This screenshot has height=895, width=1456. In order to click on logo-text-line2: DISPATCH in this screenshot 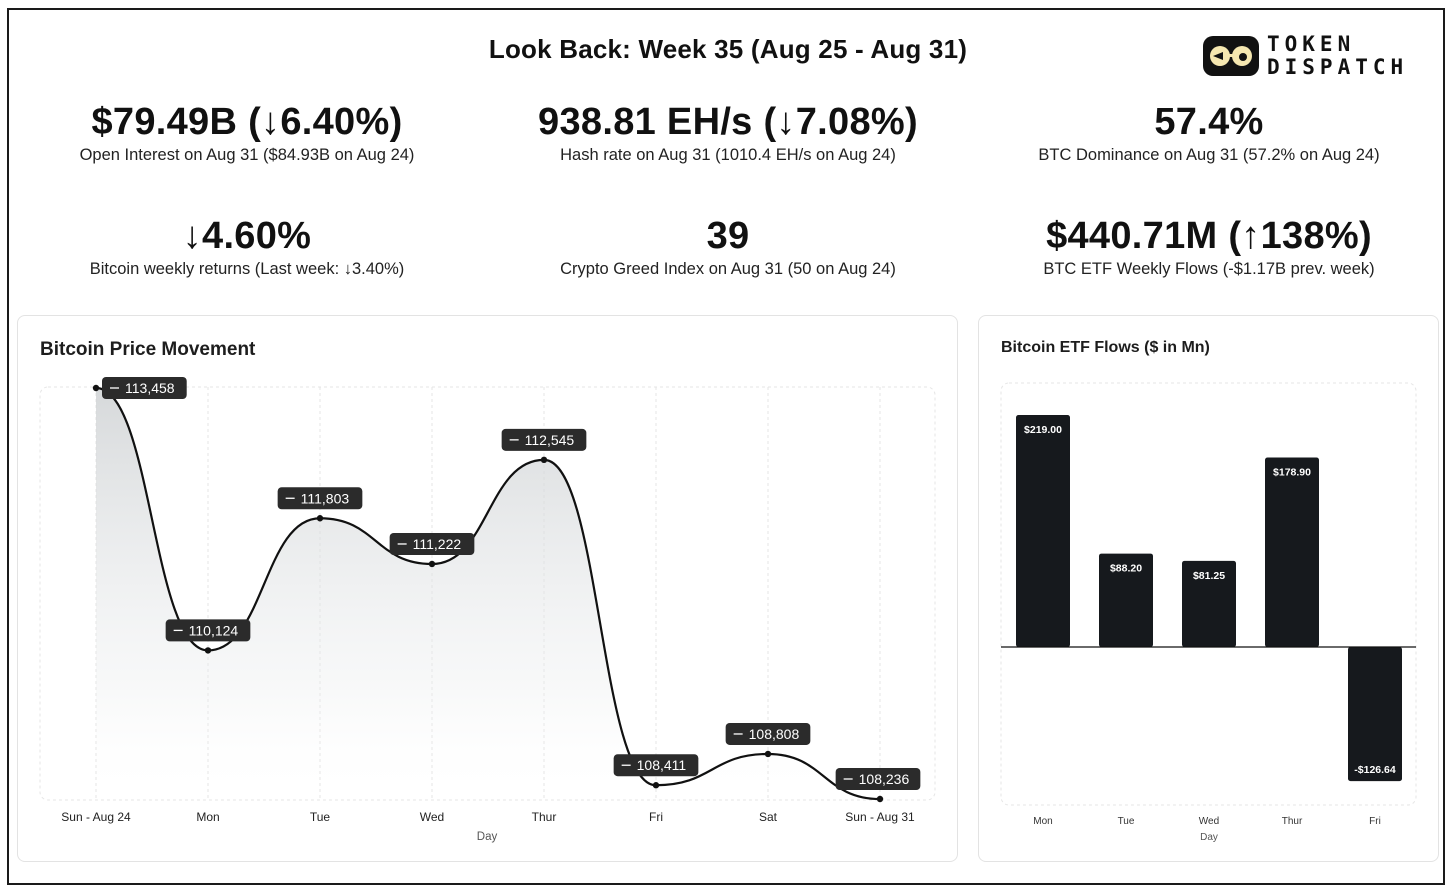, I will do `click(1338, 67)`.